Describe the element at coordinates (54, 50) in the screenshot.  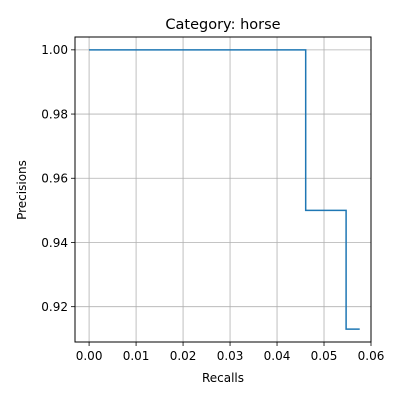
I see `y-tick-label: 1.00` at that location.